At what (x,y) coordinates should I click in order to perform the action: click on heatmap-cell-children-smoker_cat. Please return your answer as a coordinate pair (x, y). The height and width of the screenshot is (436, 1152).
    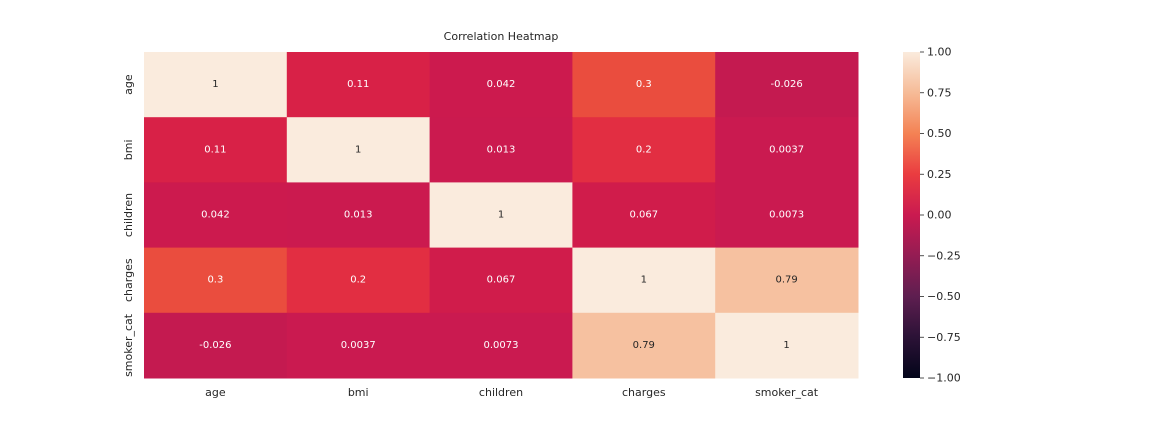
    Looking at the image, I should click on (787, 215).